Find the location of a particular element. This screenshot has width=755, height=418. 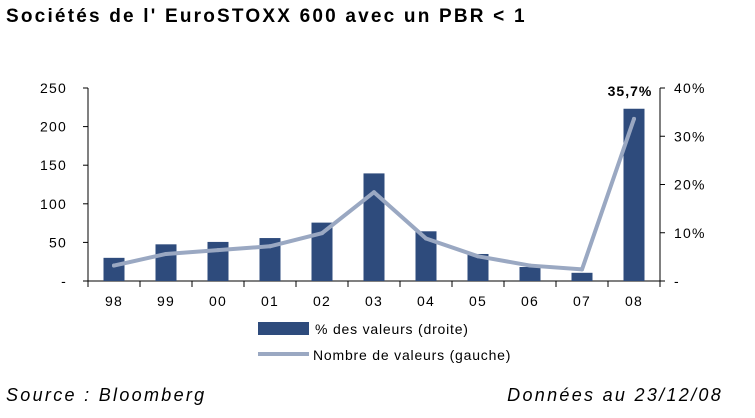

legend-bar-swatch is located at coordinates (283, 328).